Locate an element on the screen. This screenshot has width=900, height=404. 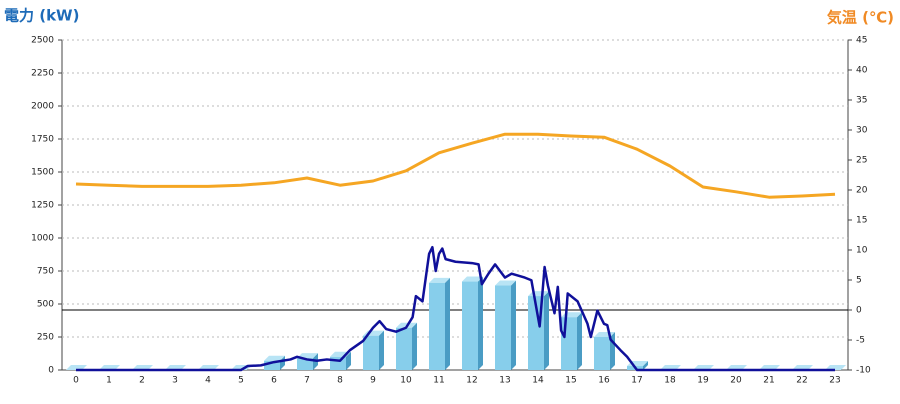
y2-tick-label: 40 is located at coordinates (862, 71).